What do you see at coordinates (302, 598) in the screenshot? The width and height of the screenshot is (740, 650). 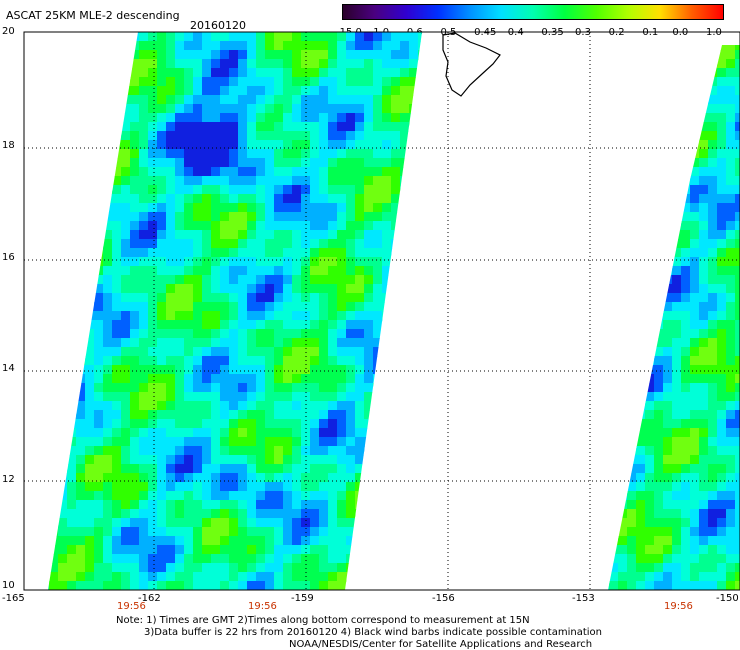 I see `lon-label: -159` at bounding box center [302, 598].